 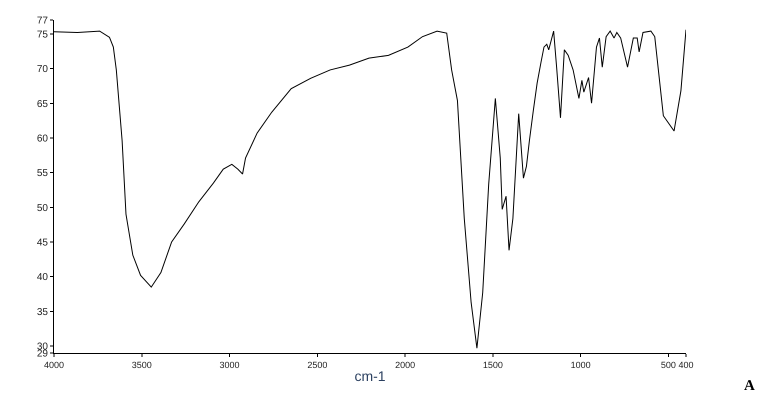 What do you see at coordinates (492, 365) in the screenshot?
I see `x-tick-label: 1500` at bounding box center [492, 365].